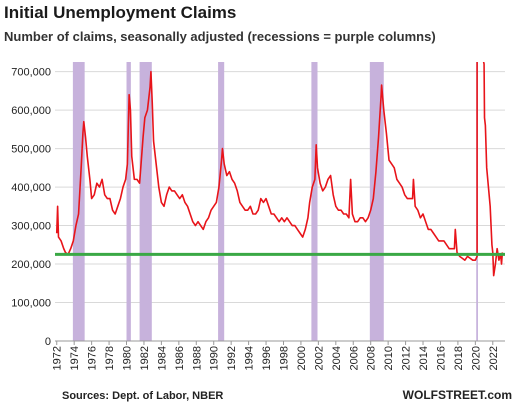  I want to click on x-tick-label: 2020, so click(476, 358).